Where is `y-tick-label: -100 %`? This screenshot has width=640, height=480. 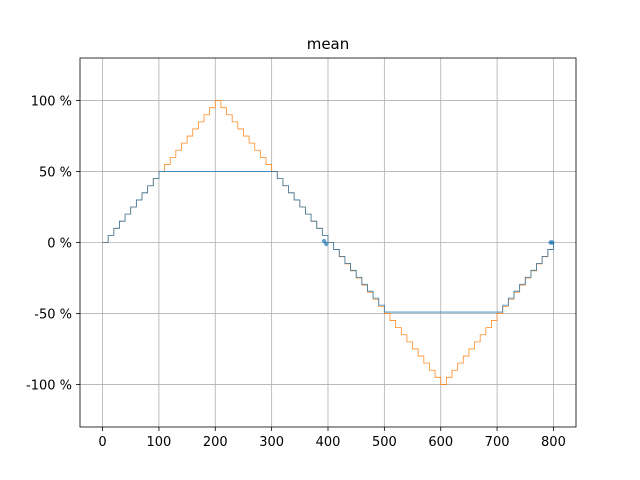 y-tick-label: -100 % is located at coordinates (49, 385).